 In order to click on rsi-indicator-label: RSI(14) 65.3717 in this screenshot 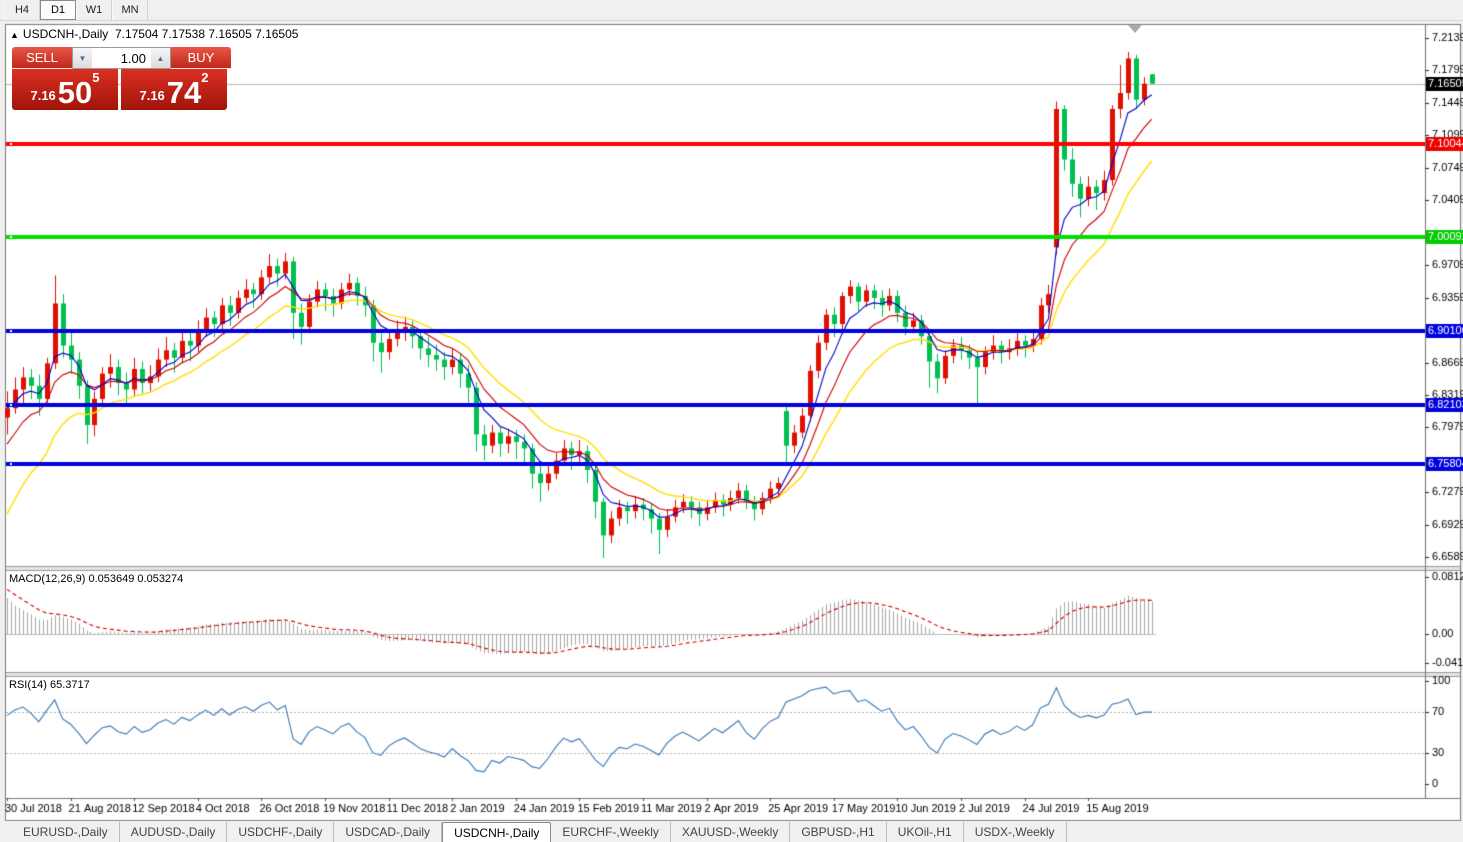, I will do `click(49, 685)`.